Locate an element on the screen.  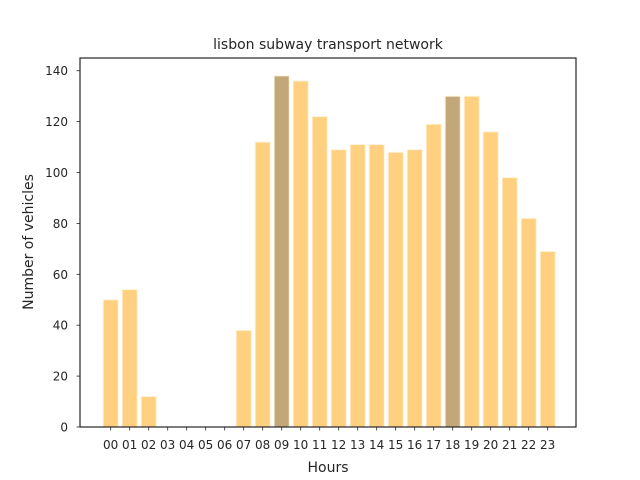
x-tick-label-11: 11 is located at coordinates (319, 445).